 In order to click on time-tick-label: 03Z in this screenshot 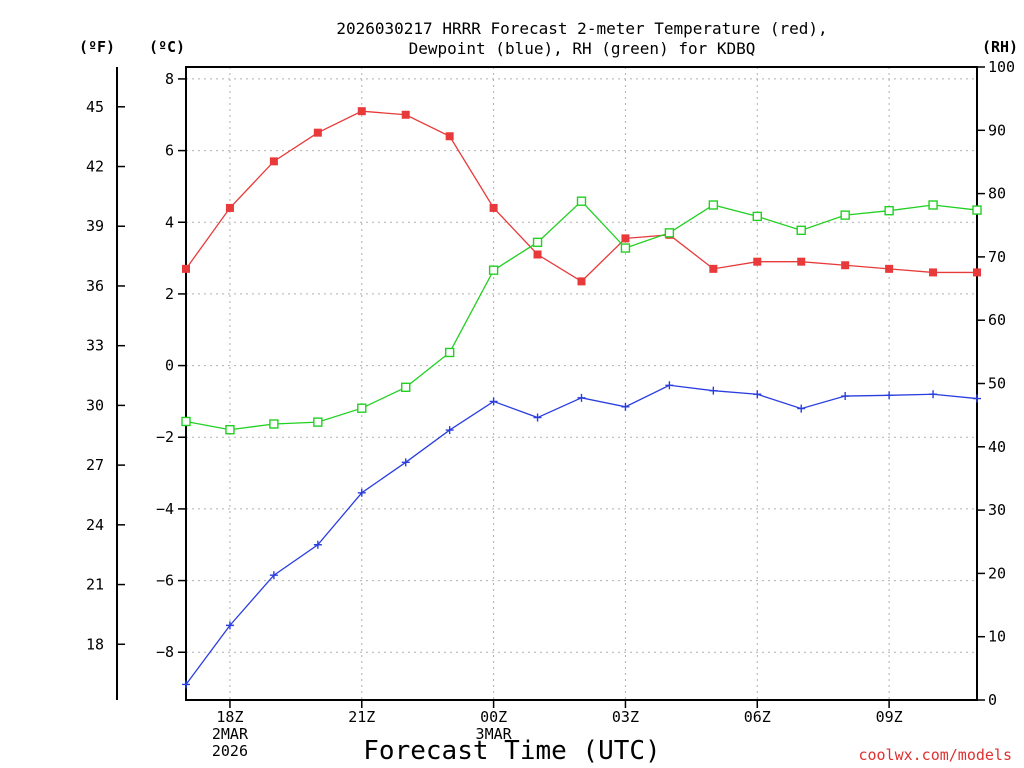, I will do `click(625, 717)`.